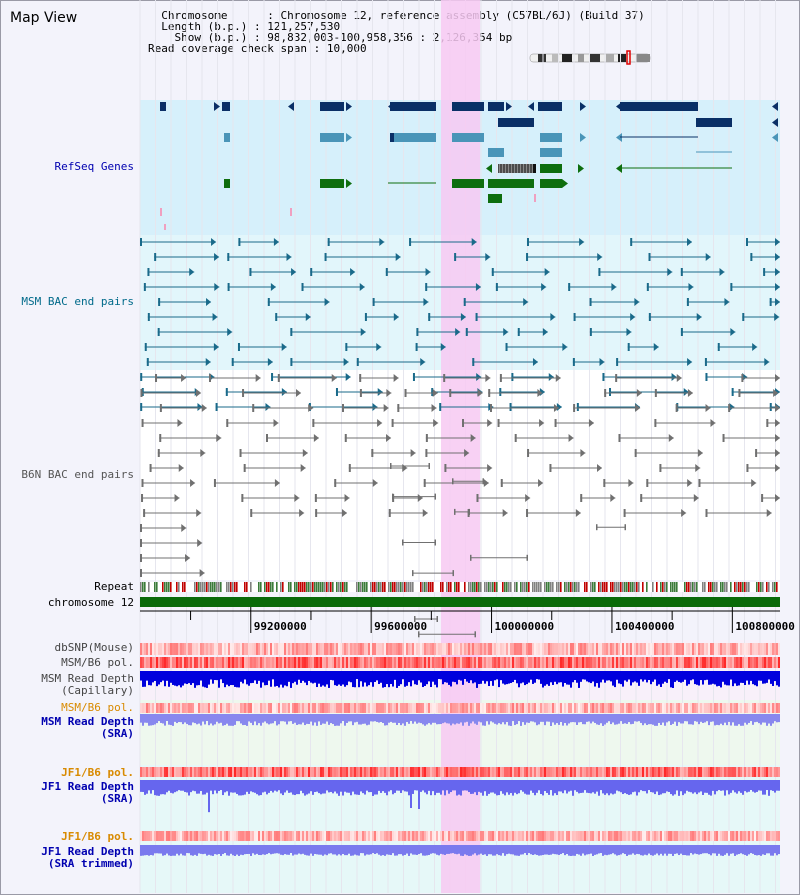 This screenshot has width=800, height=895. What do you see at coordinates (94, 166) in the screenshot?
I see `track-label-refseq: RefSeq Genes` at bounding box center [94, 166].